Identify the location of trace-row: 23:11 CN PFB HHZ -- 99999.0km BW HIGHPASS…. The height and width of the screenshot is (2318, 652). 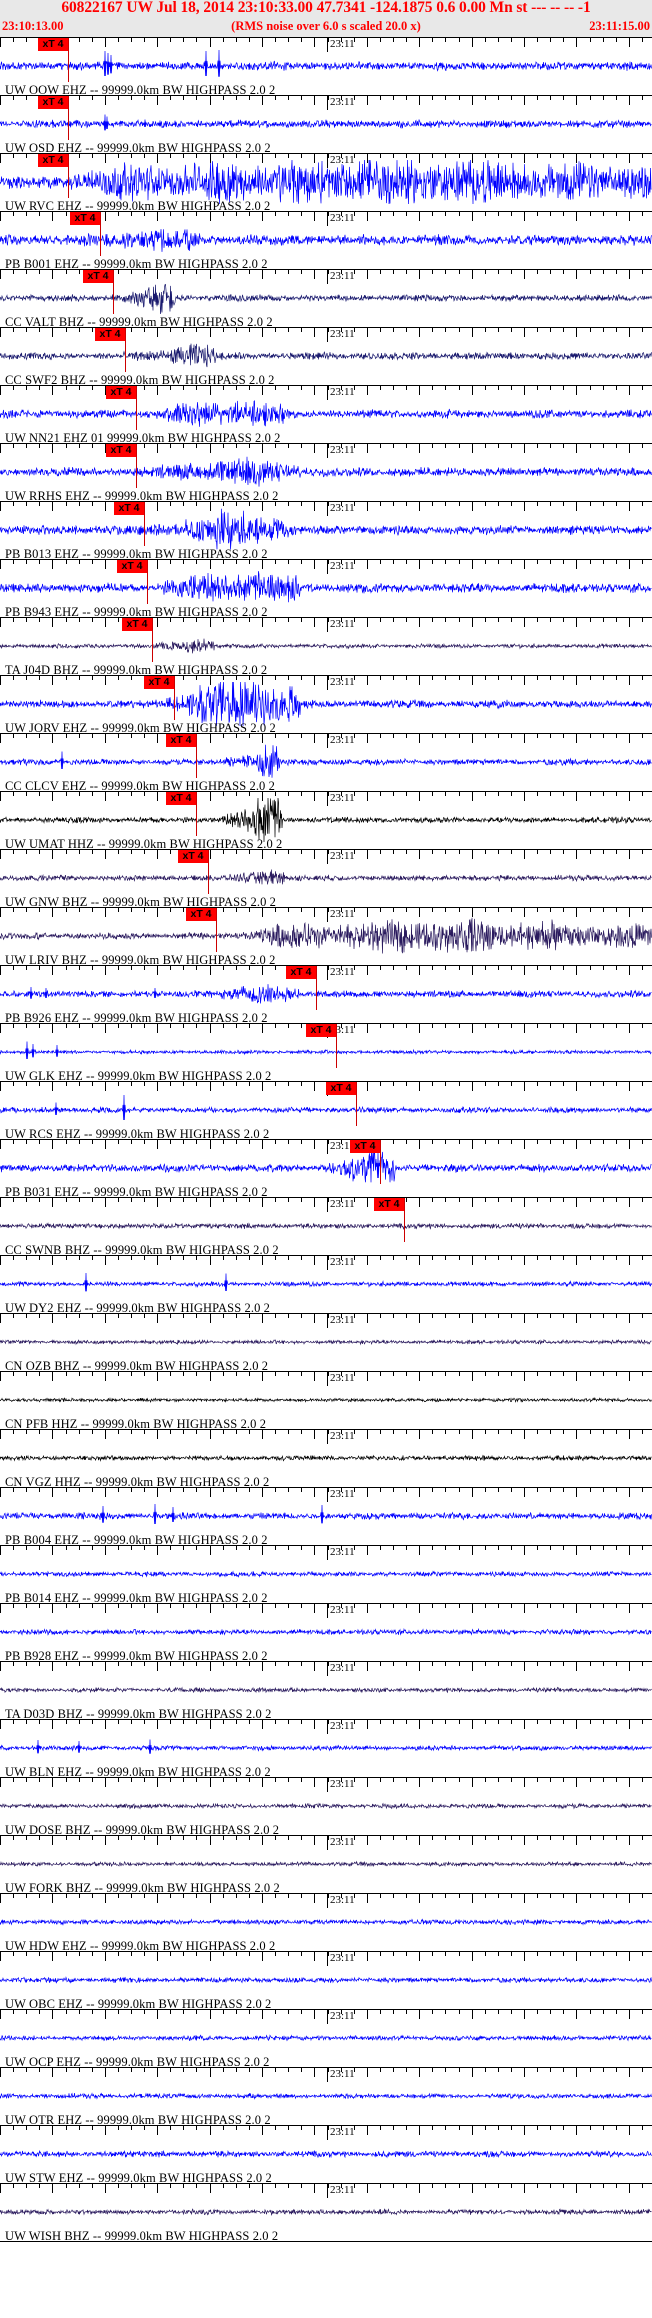
(326, 1401).